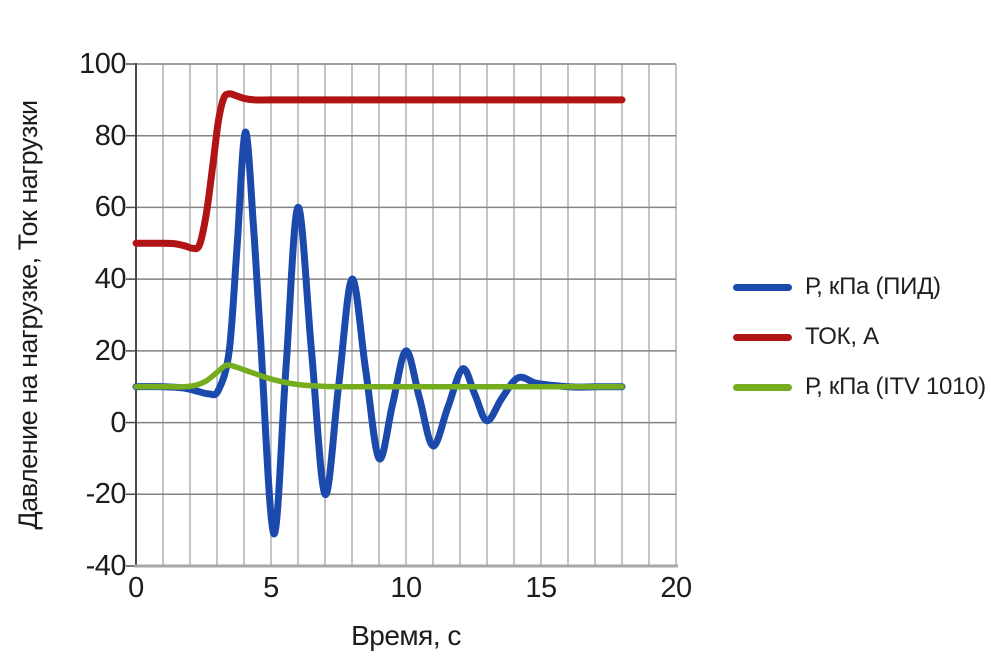 This screenshot has height=662, width=991. What do you see at coordinates (895, 386) in the screenshot?
I see `legend-label: Р, кПа (ITV 1010)` at bounding box center [895, 386].